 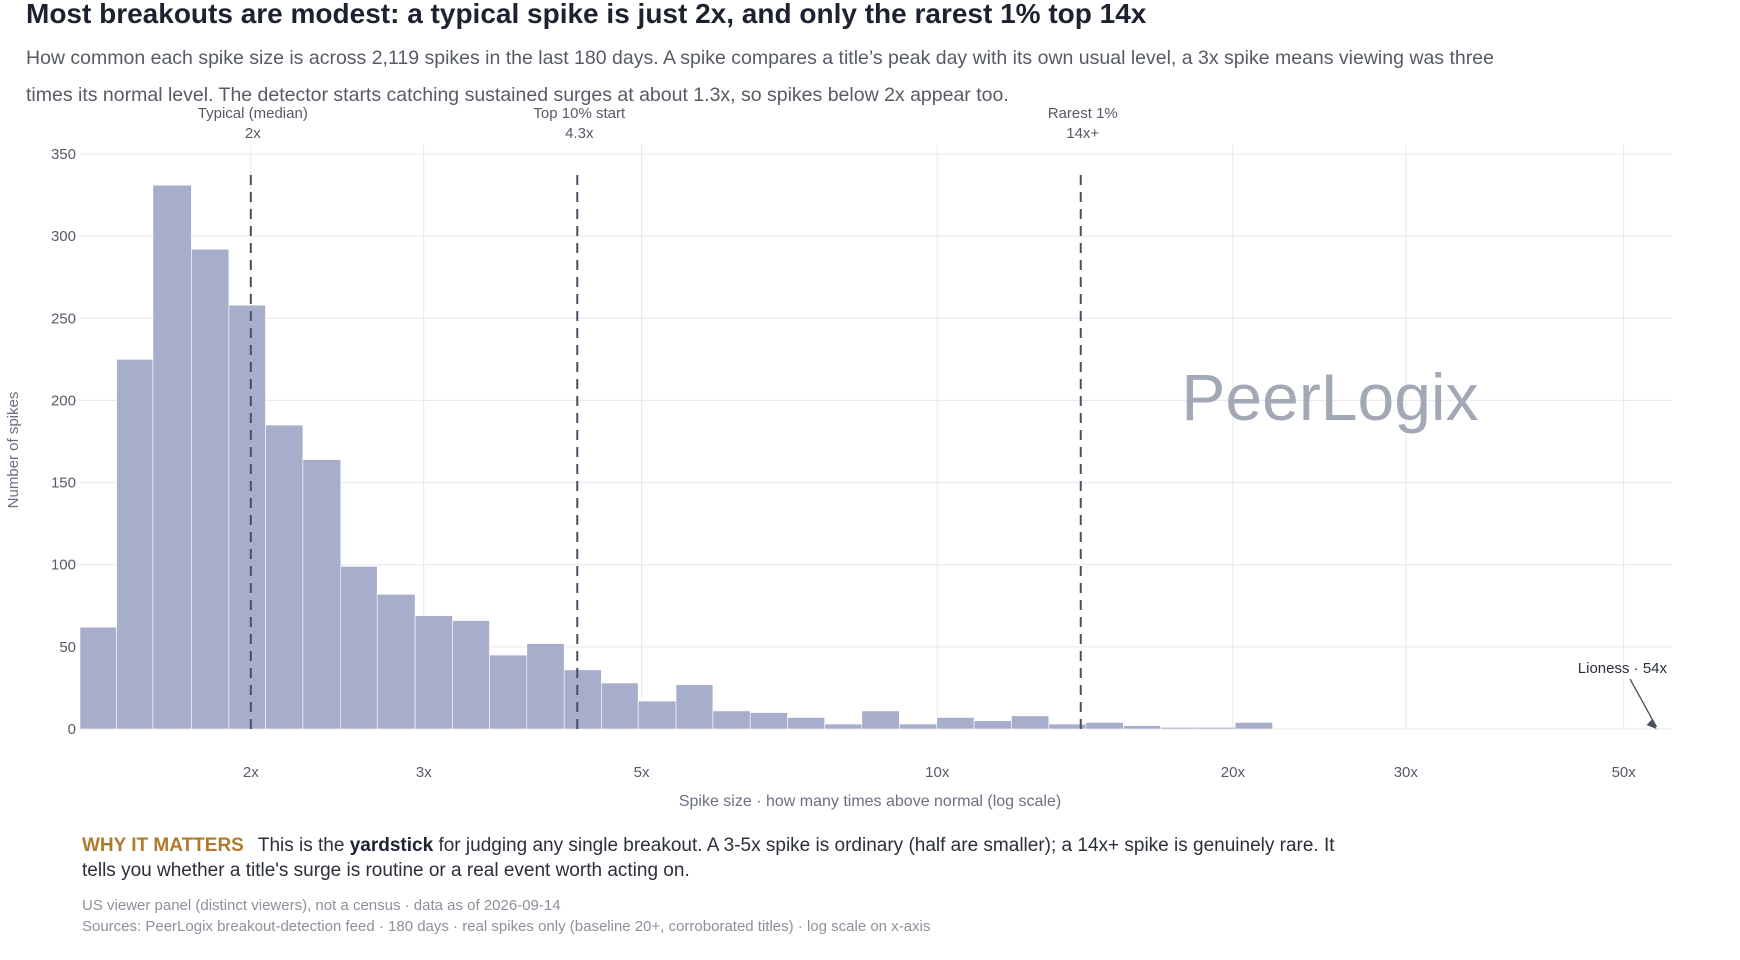 I want to click on x-tick-label: 20x, so click(x=1233, y=772).